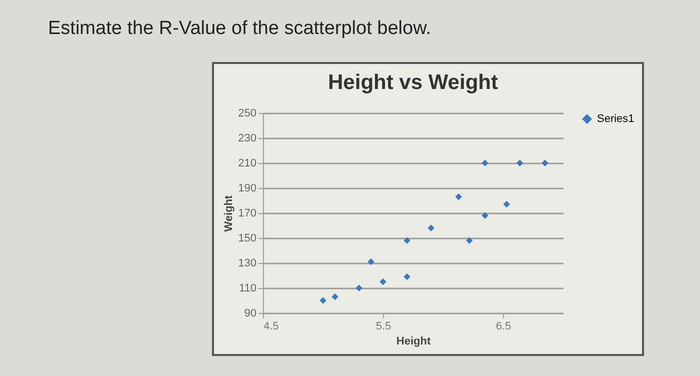 The width and height of the screenshot is (700, 376). Describe the element at coordinates (504, 326) in the screenshot. I see `x-tick-label: 6.5` at that location.